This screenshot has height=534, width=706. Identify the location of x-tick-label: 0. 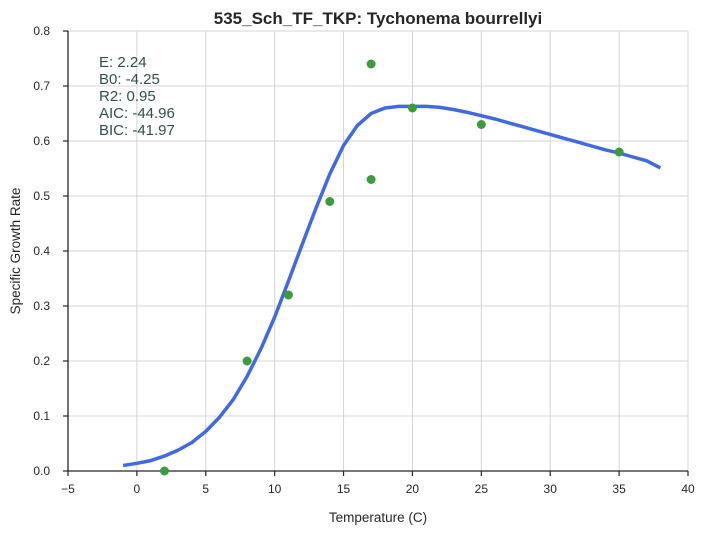
(137, 489).